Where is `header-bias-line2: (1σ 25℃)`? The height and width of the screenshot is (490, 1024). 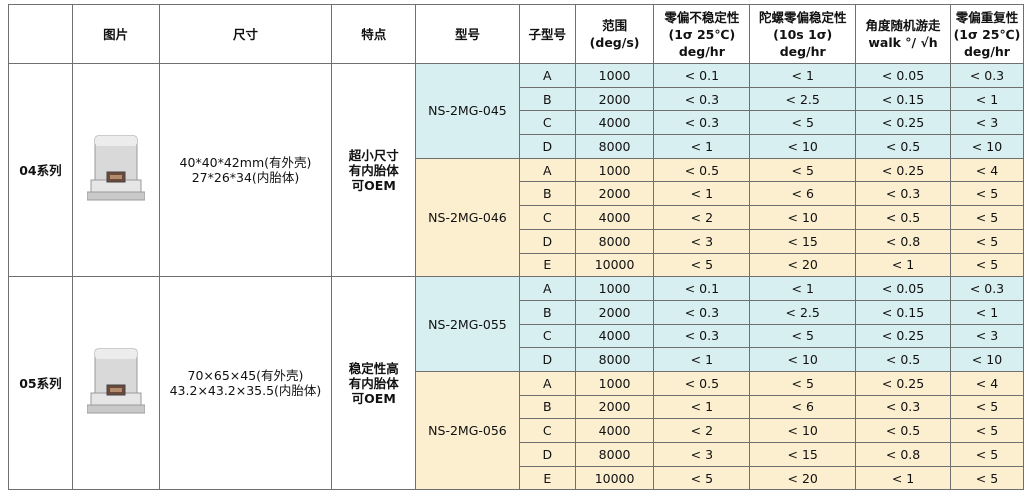
header-bias-line2: (1σ 25℃) is located at coordinates (702, 34).